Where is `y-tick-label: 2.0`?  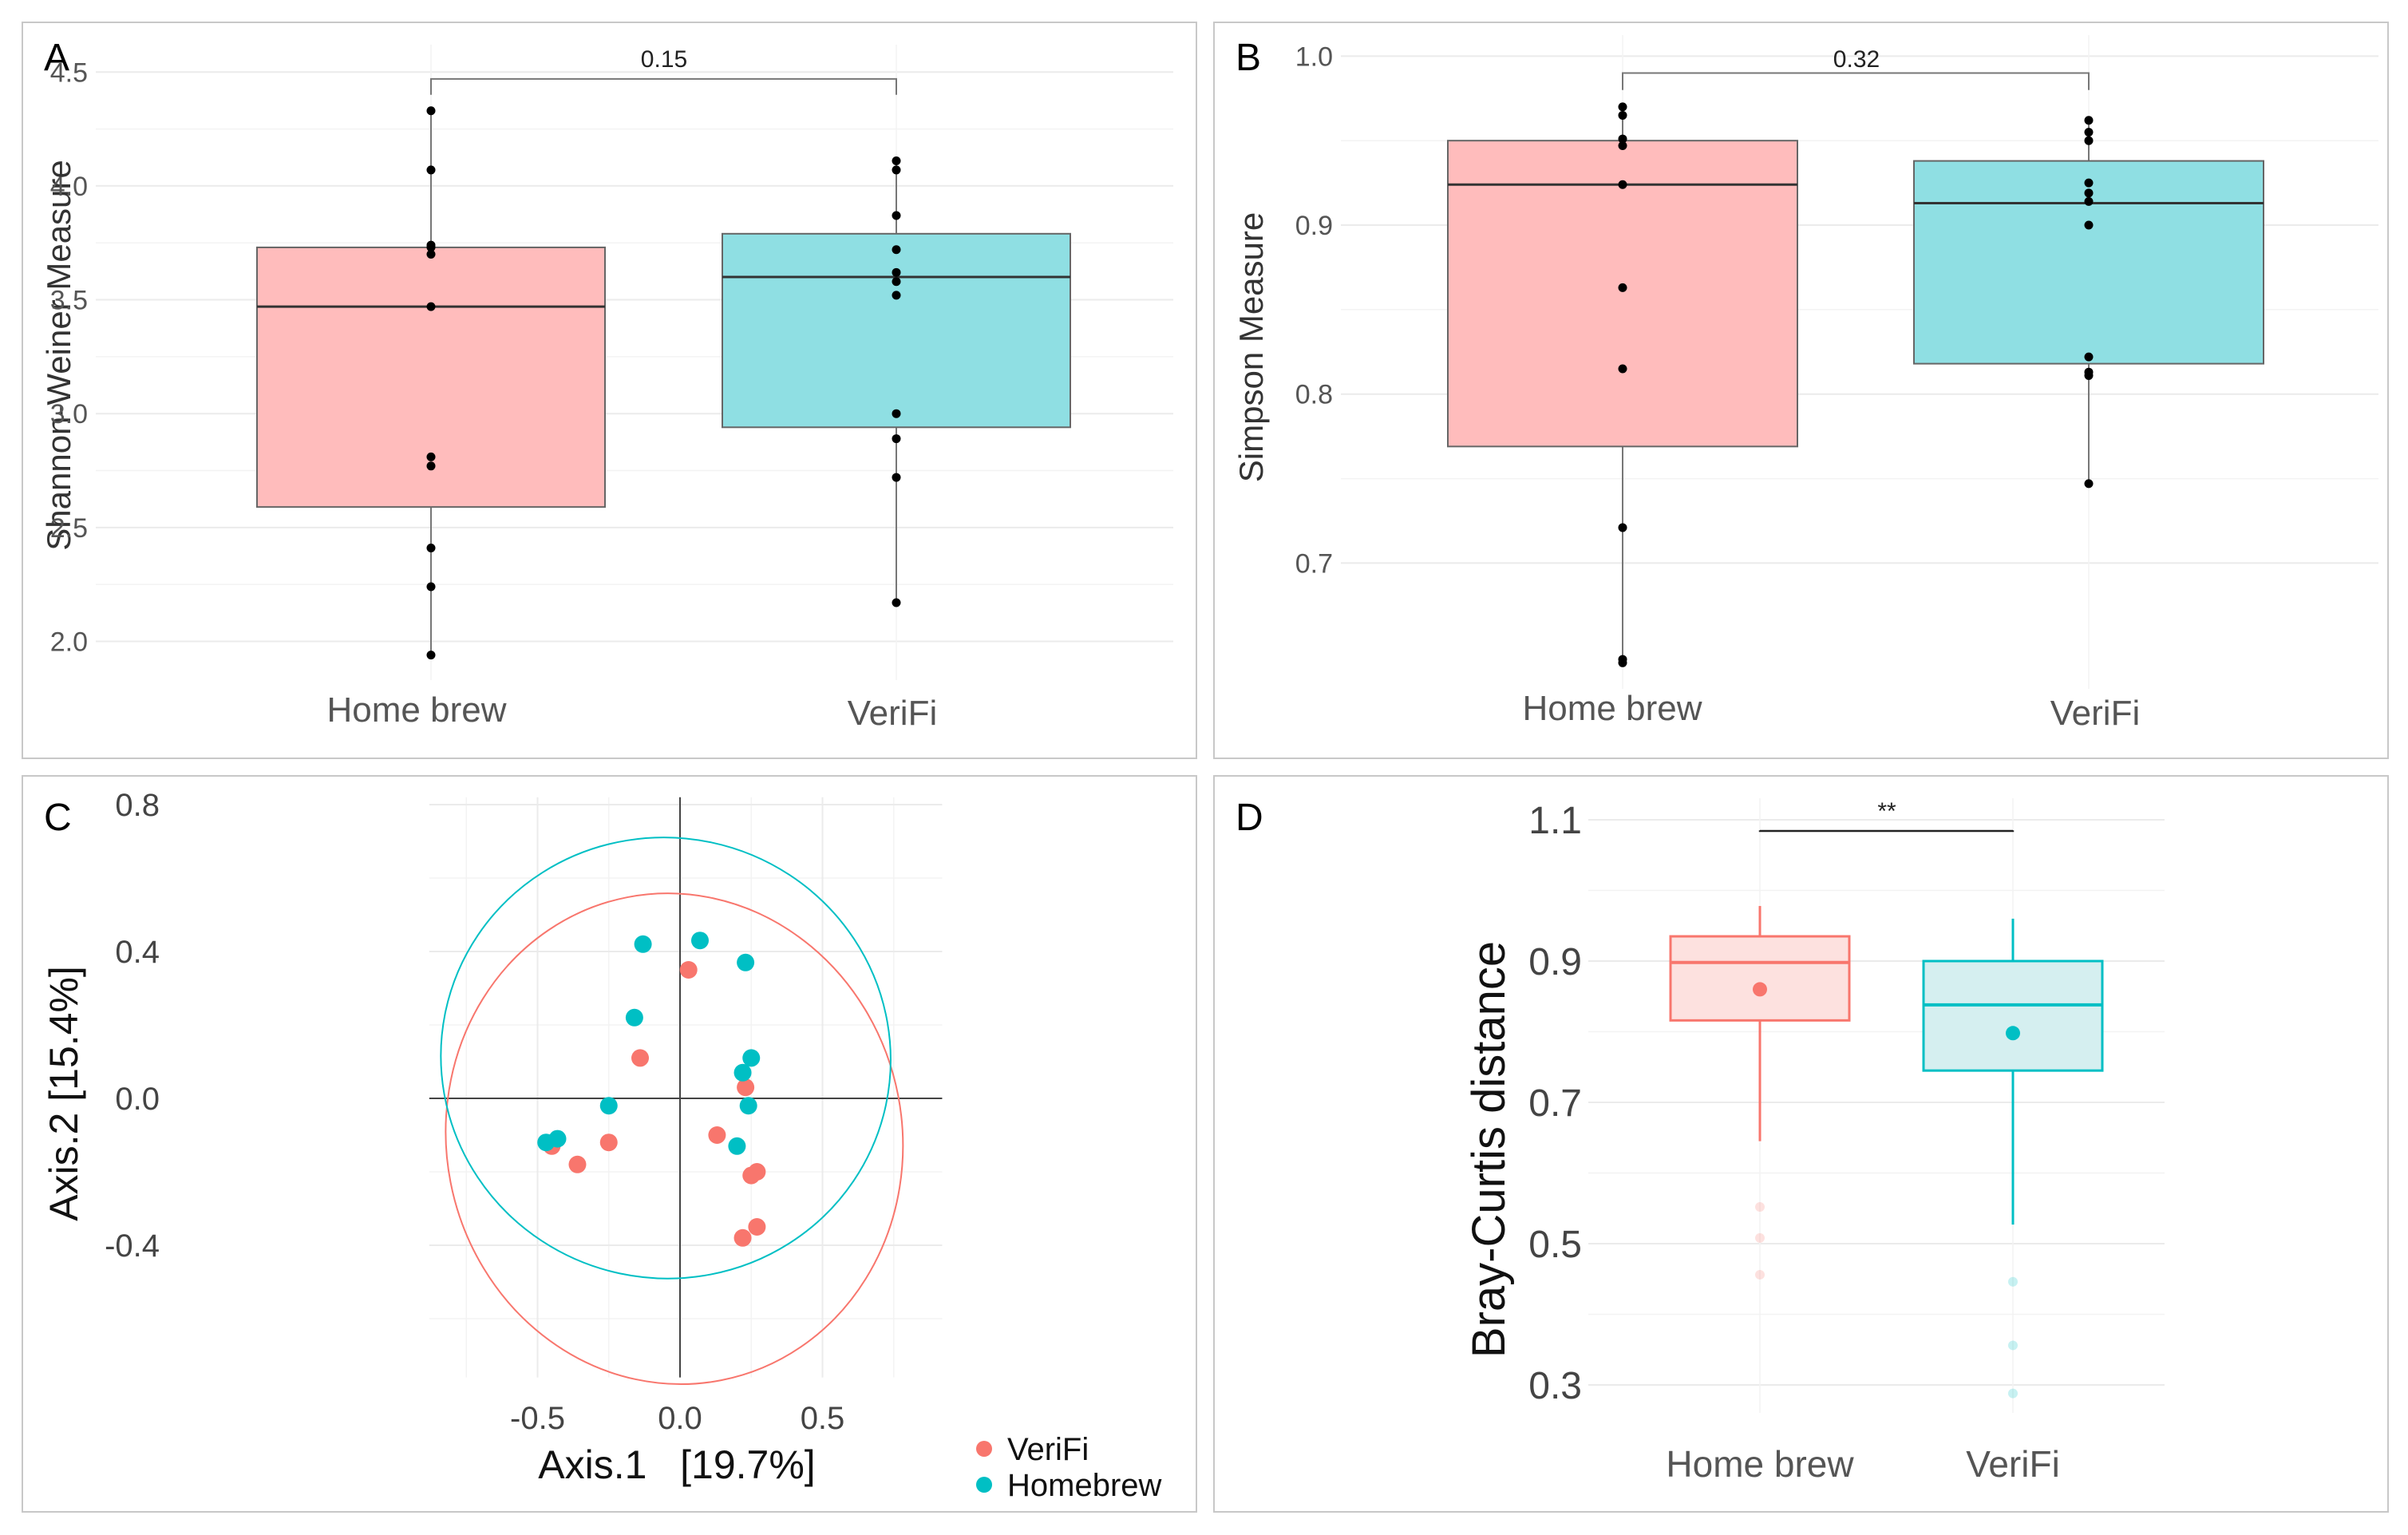 y-tick-label: 2.0 is located at coordinates (69, 642).